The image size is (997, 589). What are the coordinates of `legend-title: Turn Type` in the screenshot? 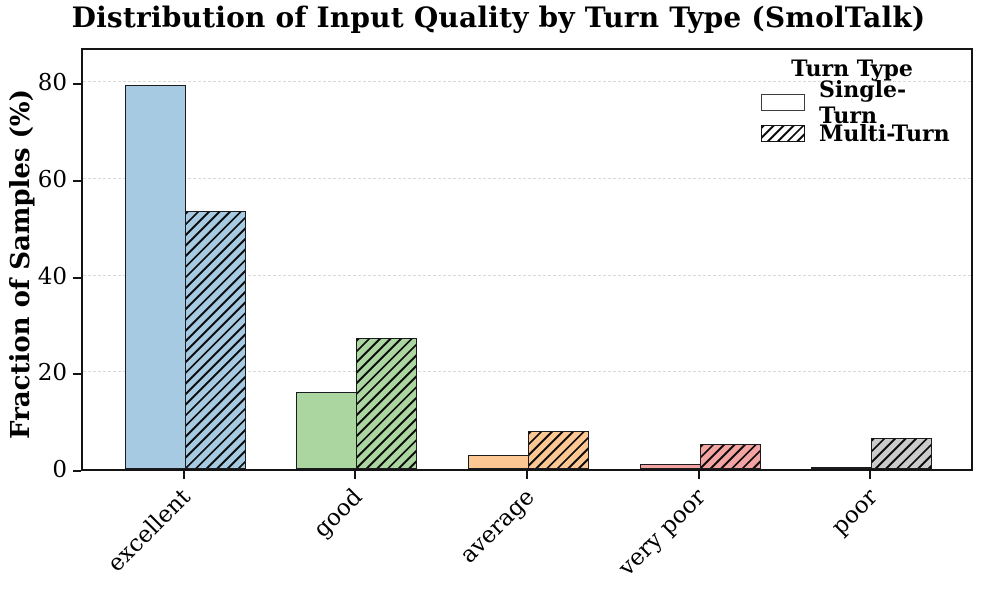 It's located at (852, 69).